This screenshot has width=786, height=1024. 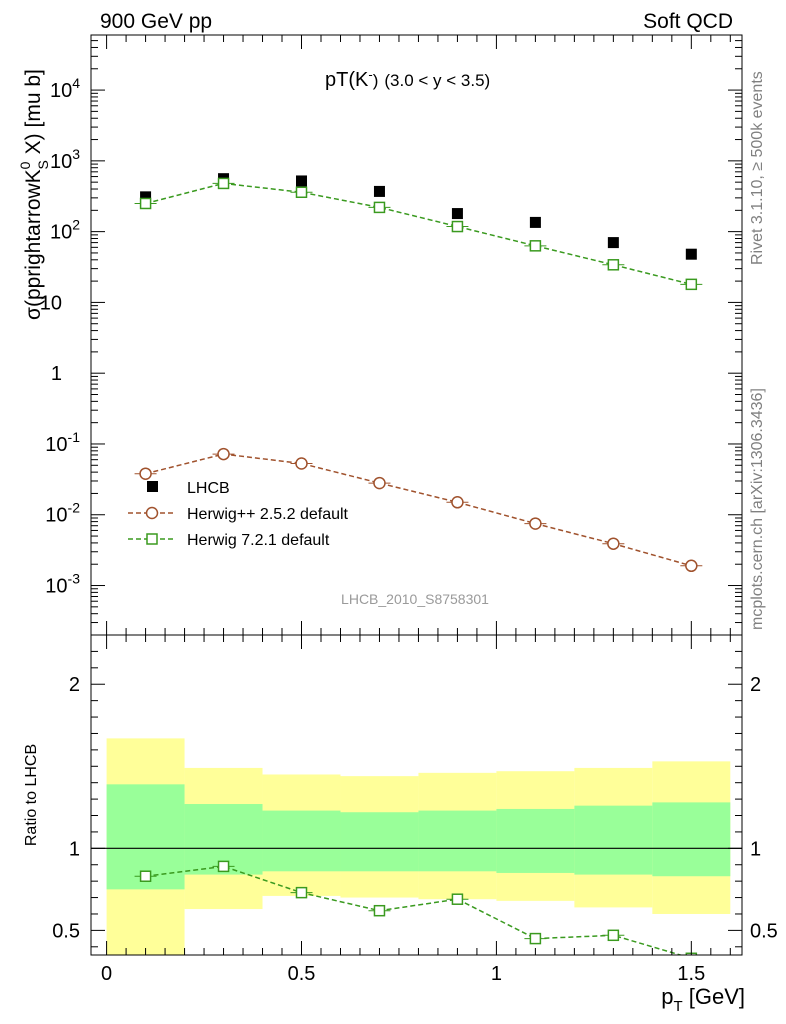 I want to click on header-left: 900 GeV pp, so click(x=156, y=21).